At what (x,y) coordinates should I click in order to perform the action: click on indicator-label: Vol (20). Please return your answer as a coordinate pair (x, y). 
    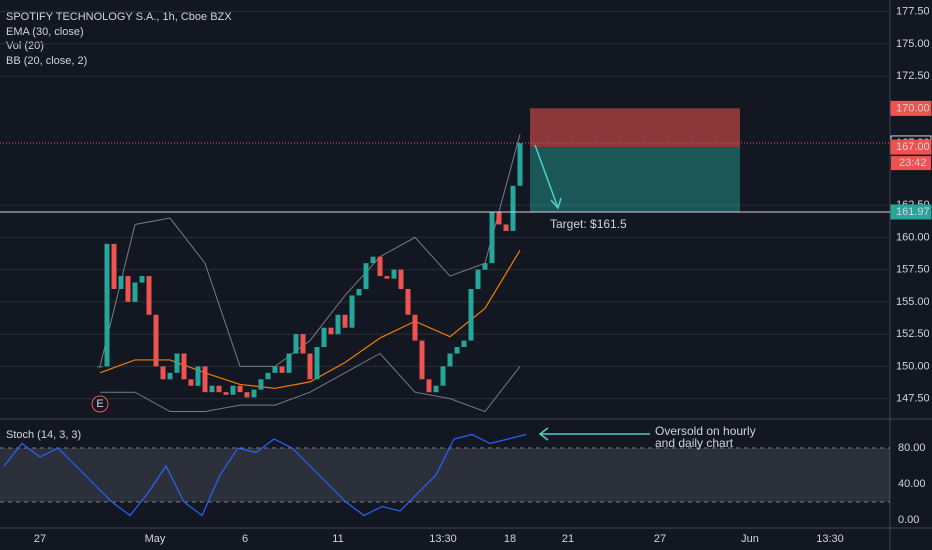
    Looking at the image, I should click on (25, 46).